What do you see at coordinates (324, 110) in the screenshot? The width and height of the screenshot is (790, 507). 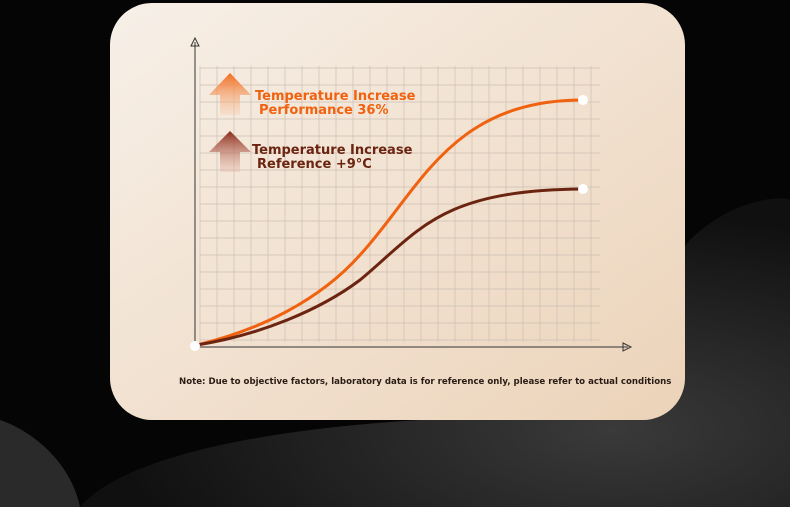 I see `label-detail: Performance 36%` at bounding box center [324, 110].